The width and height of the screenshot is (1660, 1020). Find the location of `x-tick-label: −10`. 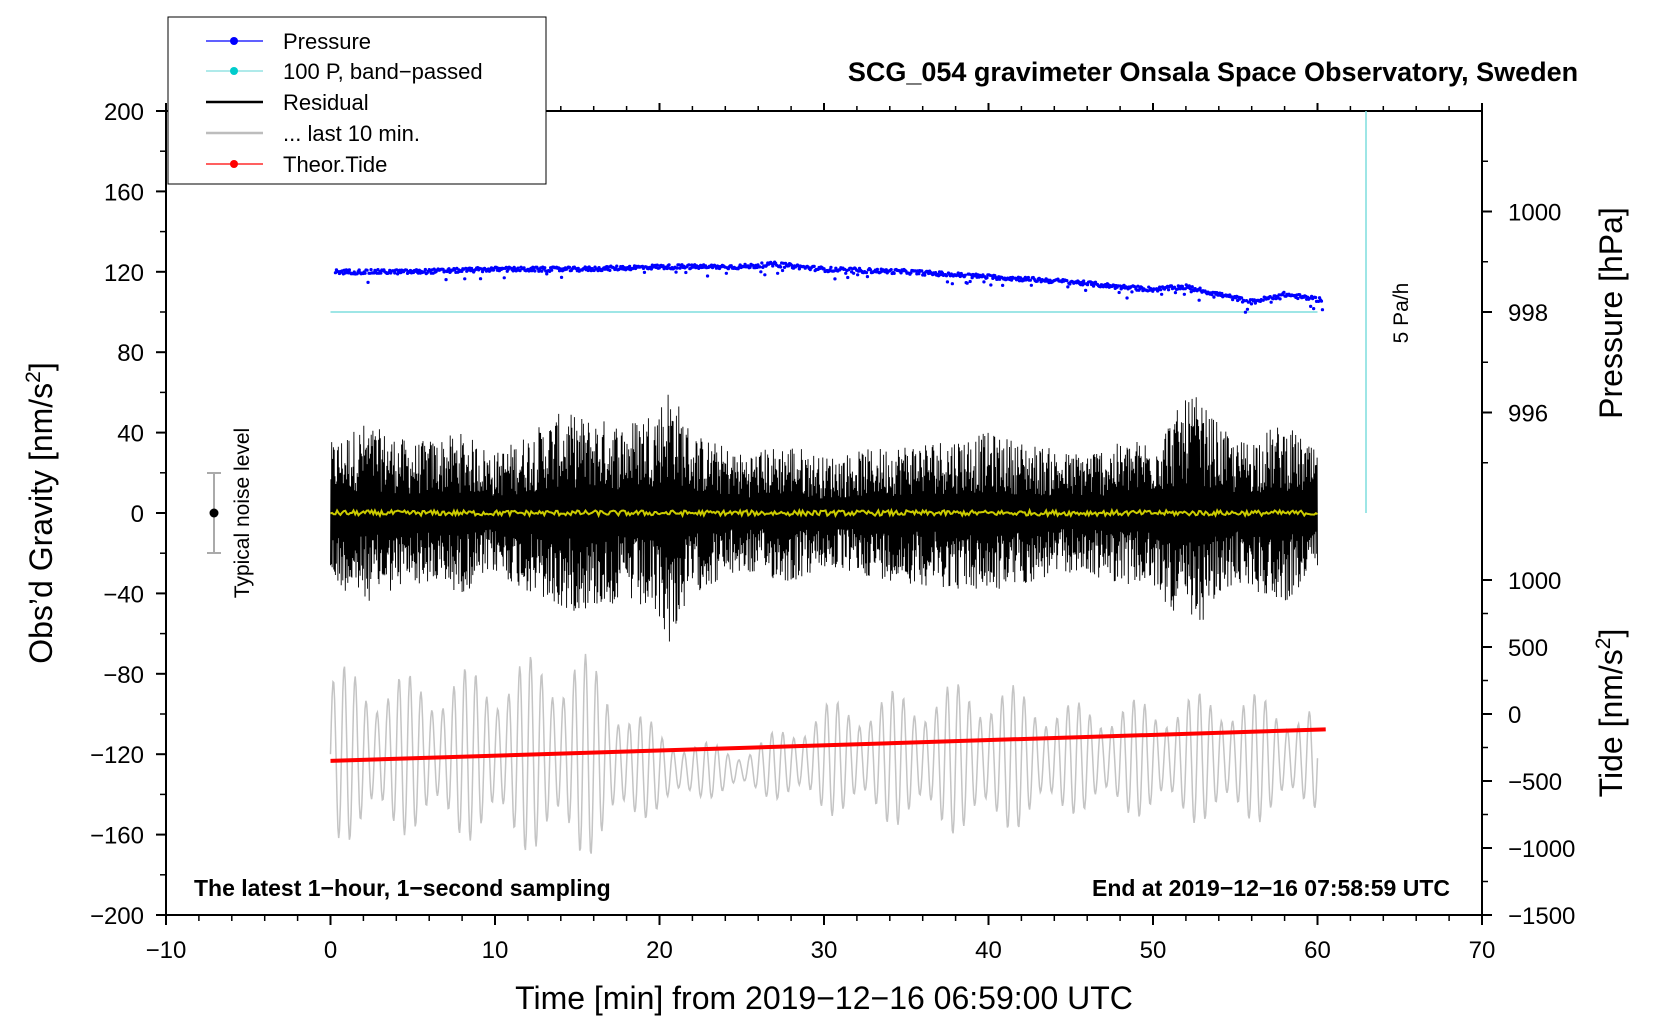

x-tick-label: −10 is located at coordinates (166, 950).